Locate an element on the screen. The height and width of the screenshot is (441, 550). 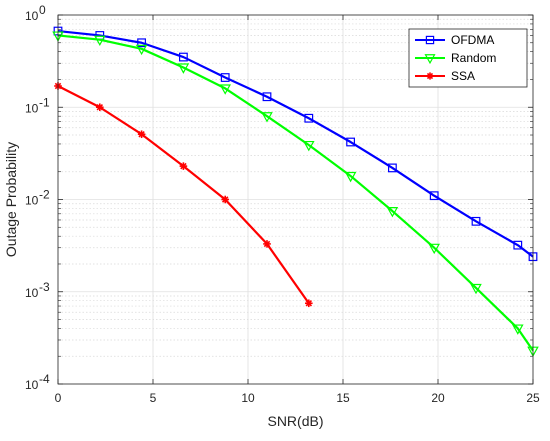
legend-entry-ofdma: OFDMA is located at coordinates (454, 40).